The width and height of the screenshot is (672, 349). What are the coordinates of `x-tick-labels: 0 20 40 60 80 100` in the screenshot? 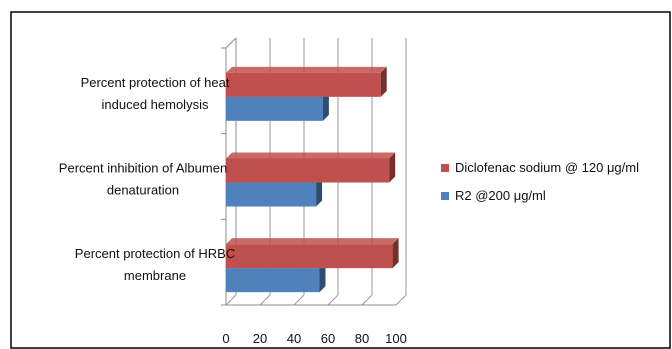 It's located at (314, 338).